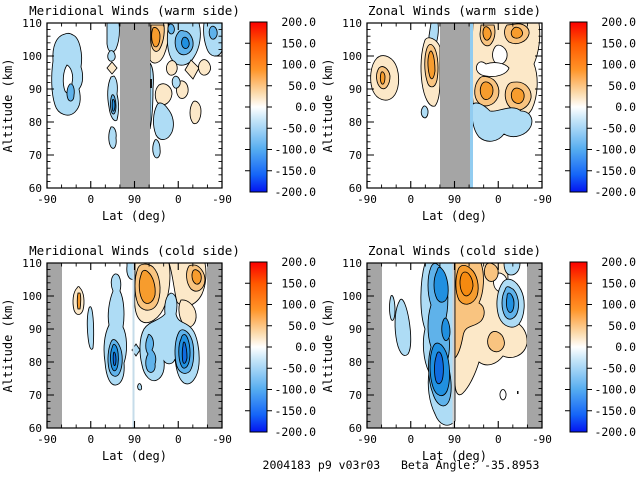  I want to click on colorbar-label: 50.0, so click(622, 326).